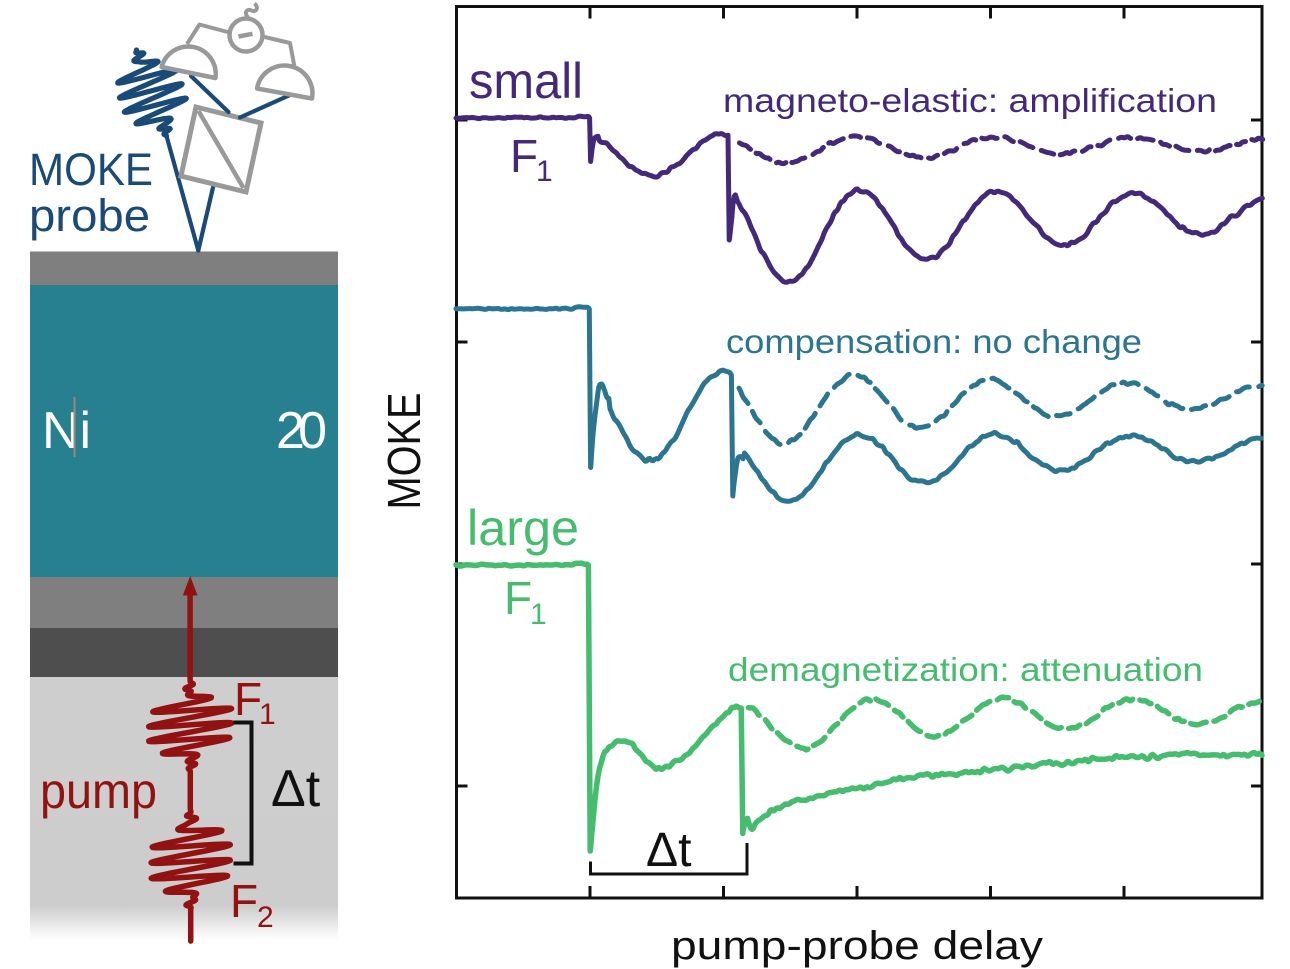 This screenshot has width=1290, height=969. What do you see at coordinates (301, 431) in the screenshot?
I see `svg-text: 20` at bounding box center [301, 431].